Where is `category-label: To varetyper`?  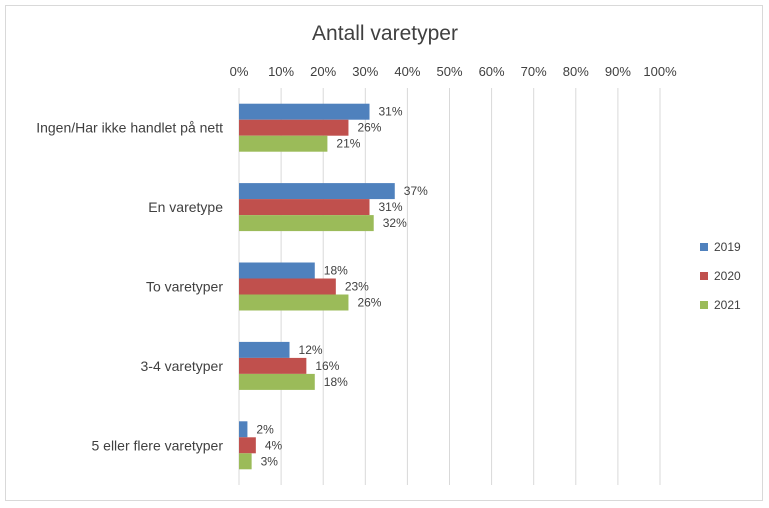
category-label: To varetyper is located at coordinates (184, 287).